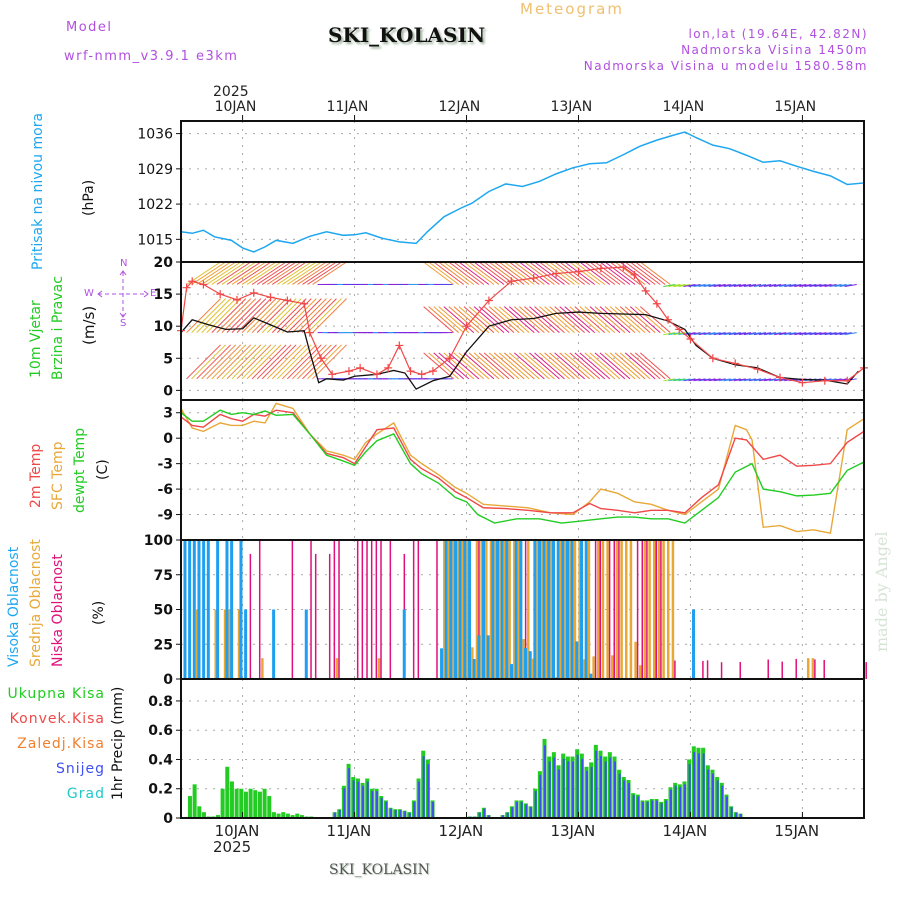 Image resolution: width=900 pixels, height=900 pixels. Describe the element at coordinates (163, 576) in the screenshot. I see `y-tick-label: 75` at that location.